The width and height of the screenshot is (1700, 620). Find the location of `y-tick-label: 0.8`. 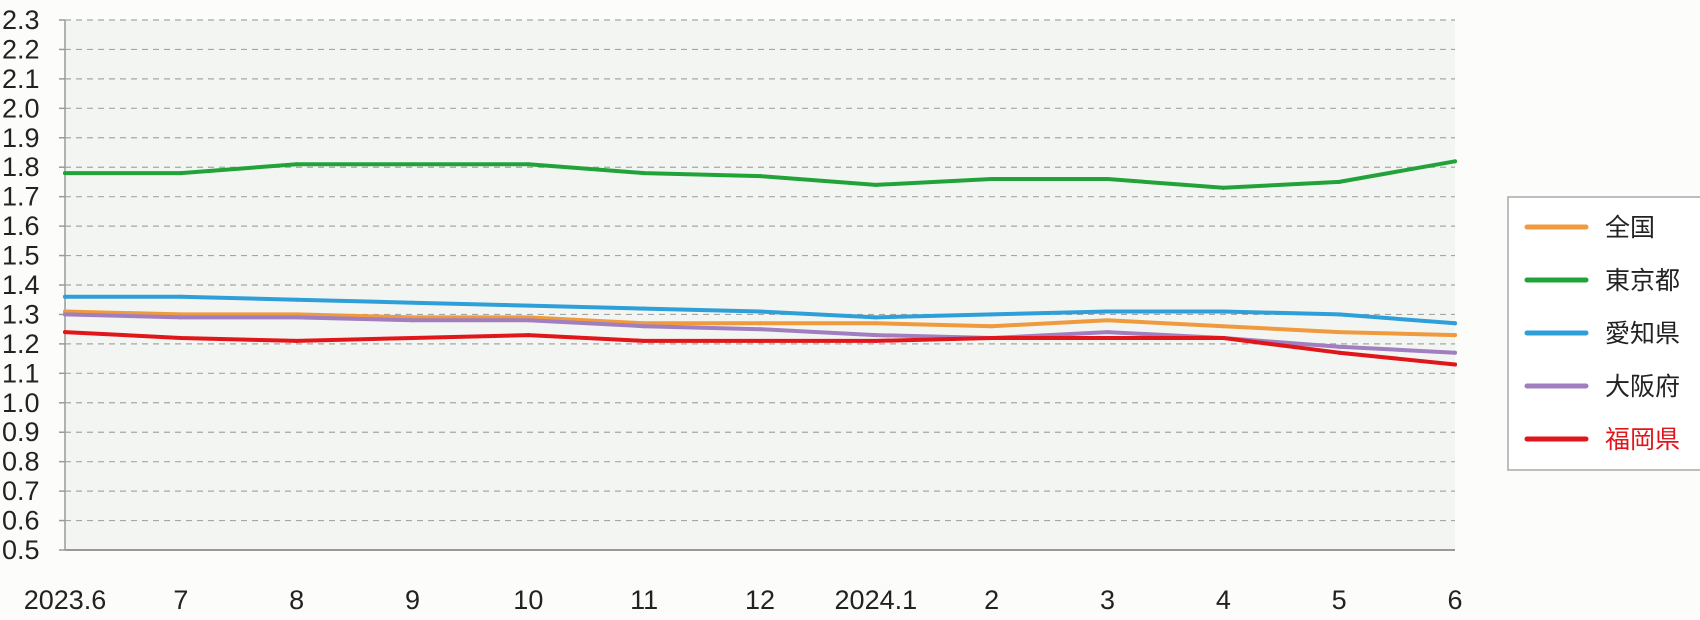

y-tick-label: 0.8 is located at coordinates (21, 462).